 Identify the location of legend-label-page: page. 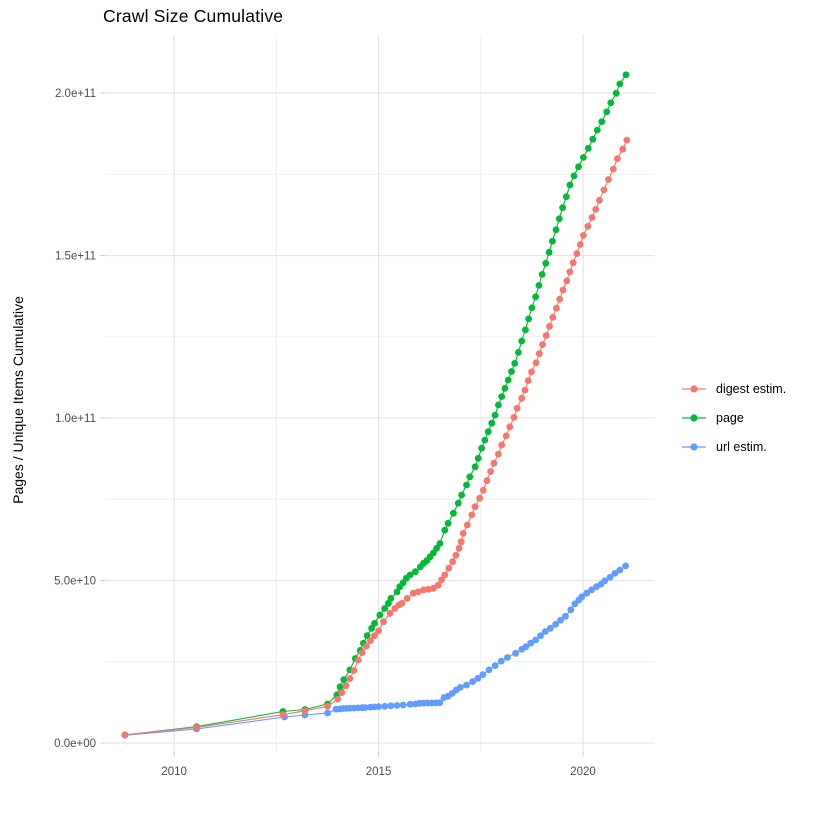
(730, 418).